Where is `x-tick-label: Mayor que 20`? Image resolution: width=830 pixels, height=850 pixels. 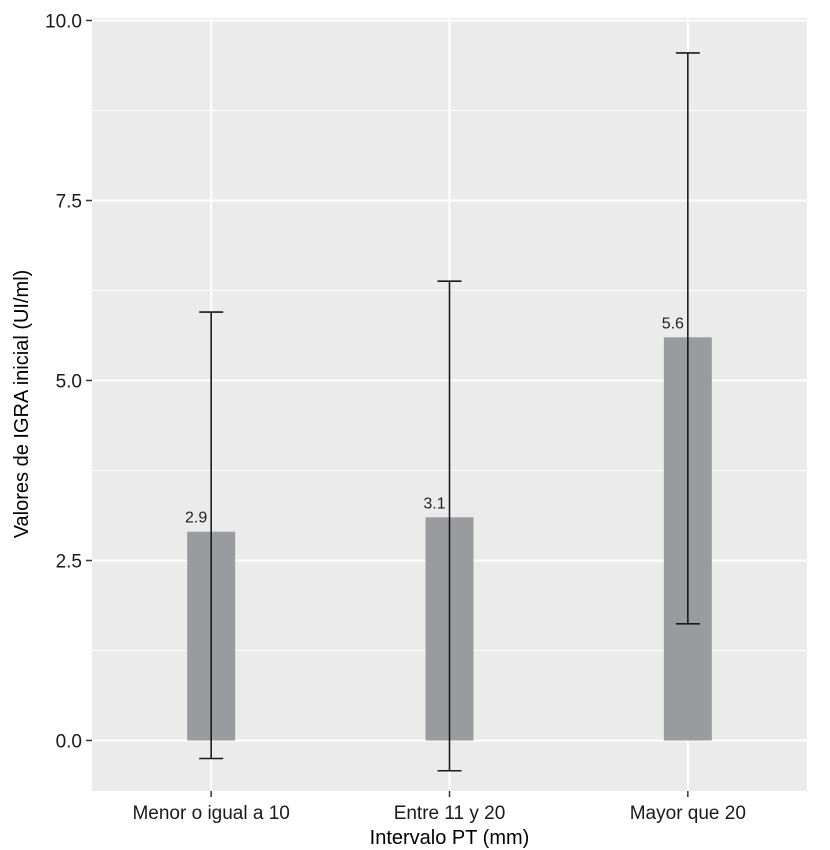 x-tick-label: Mayor que 20 is located at coordinates (688, 813).